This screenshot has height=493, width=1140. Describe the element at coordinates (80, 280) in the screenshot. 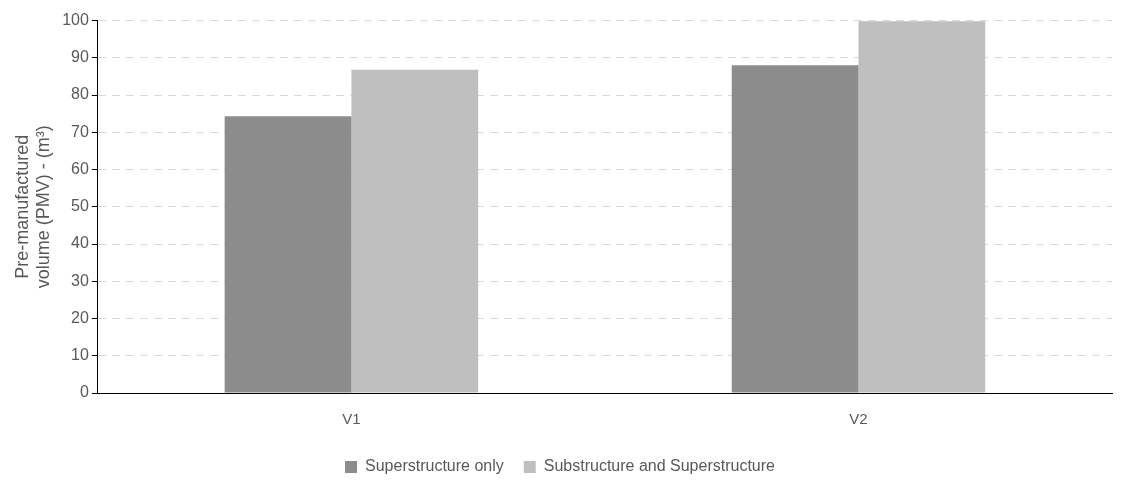

I see `y-tick-label: 30` at that location.